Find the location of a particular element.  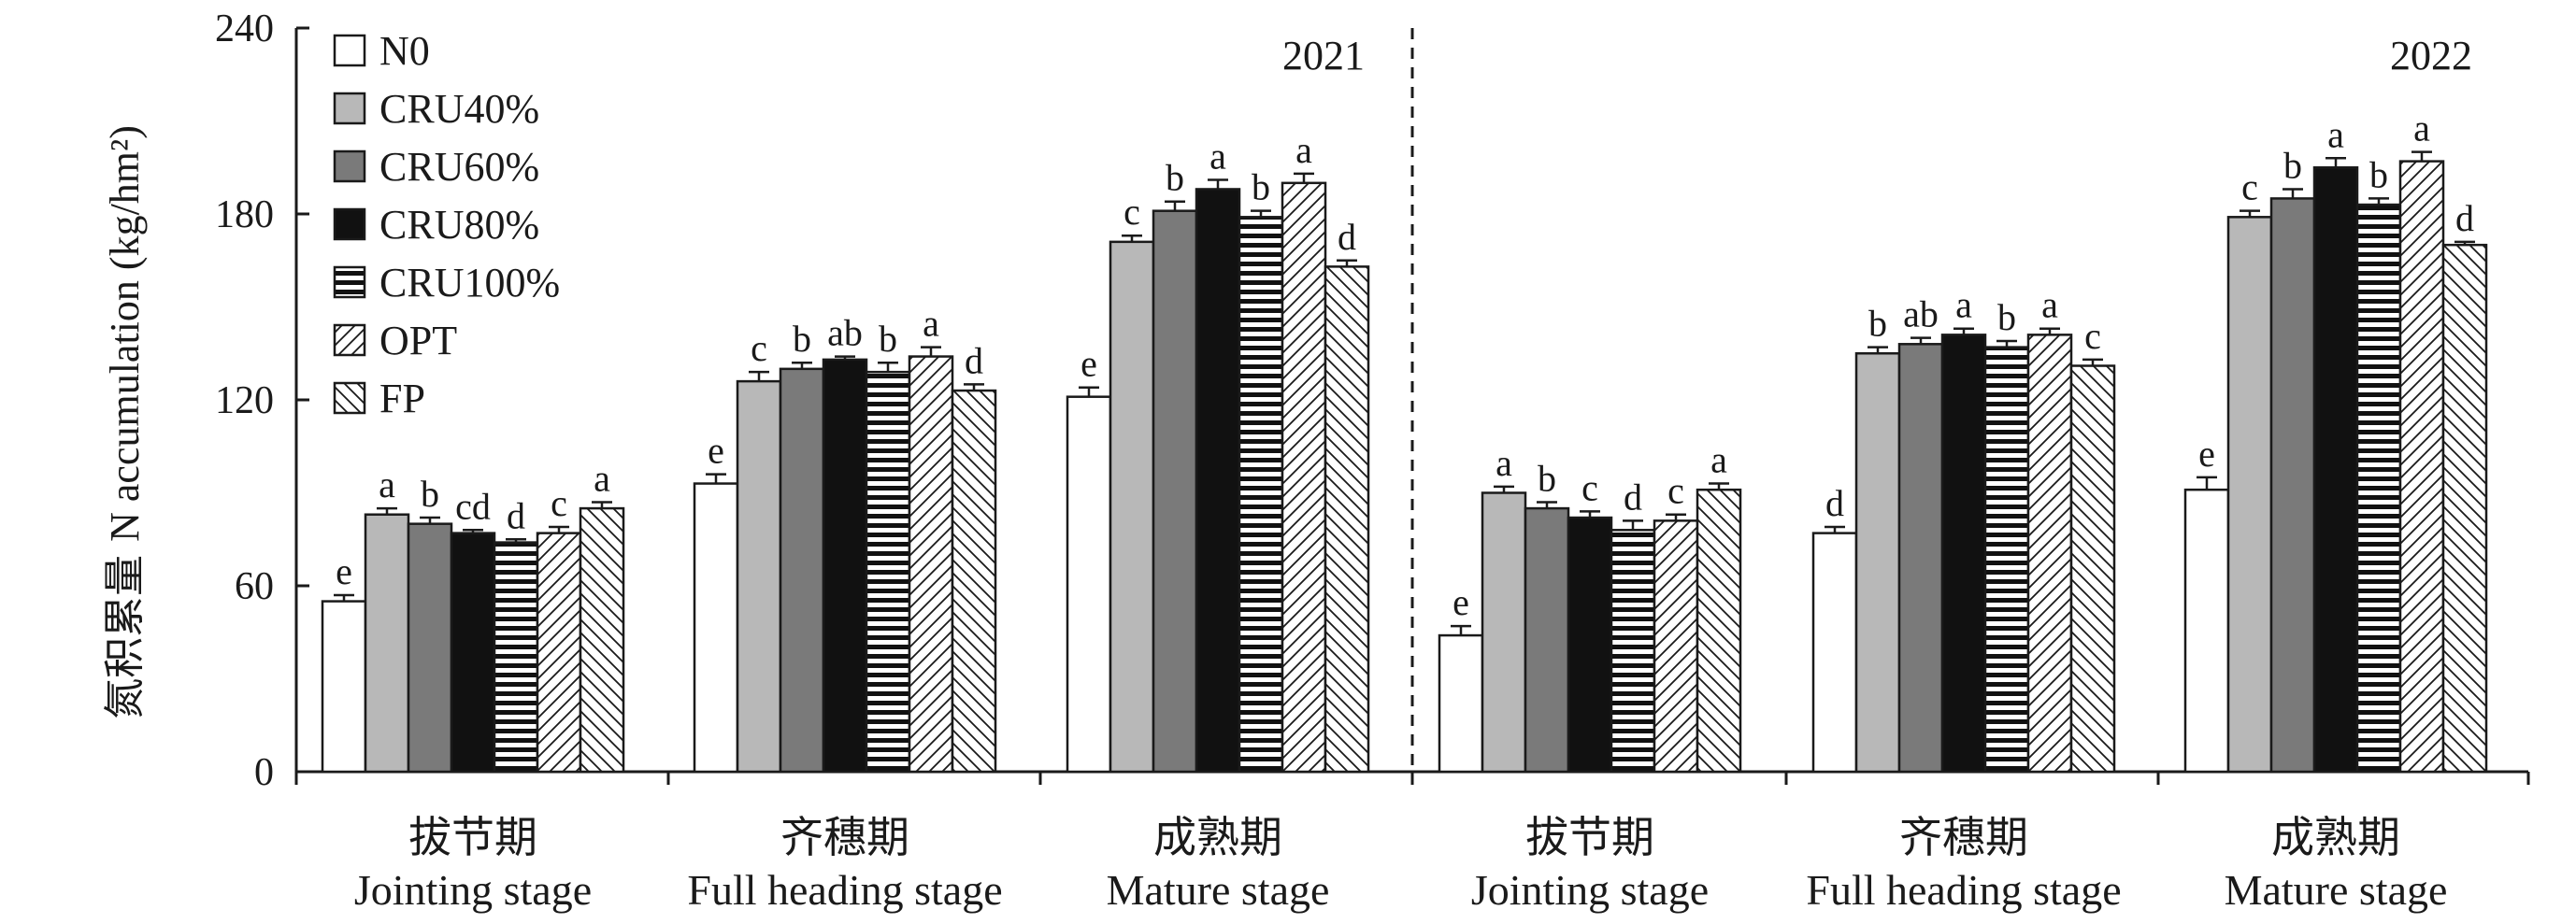

significance-letter: ab is located at coordinates (845, 333).